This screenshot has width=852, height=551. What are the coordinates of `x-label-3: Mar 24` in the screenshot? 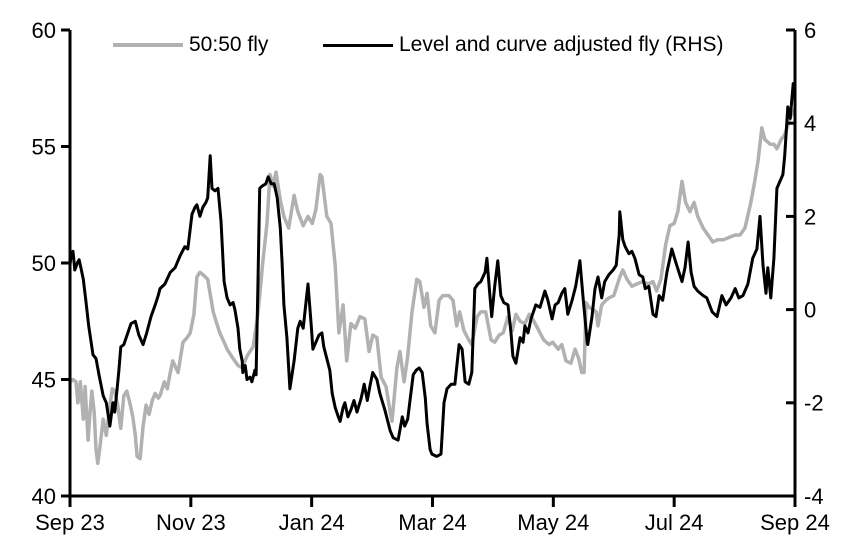 It's located at (432, 522).